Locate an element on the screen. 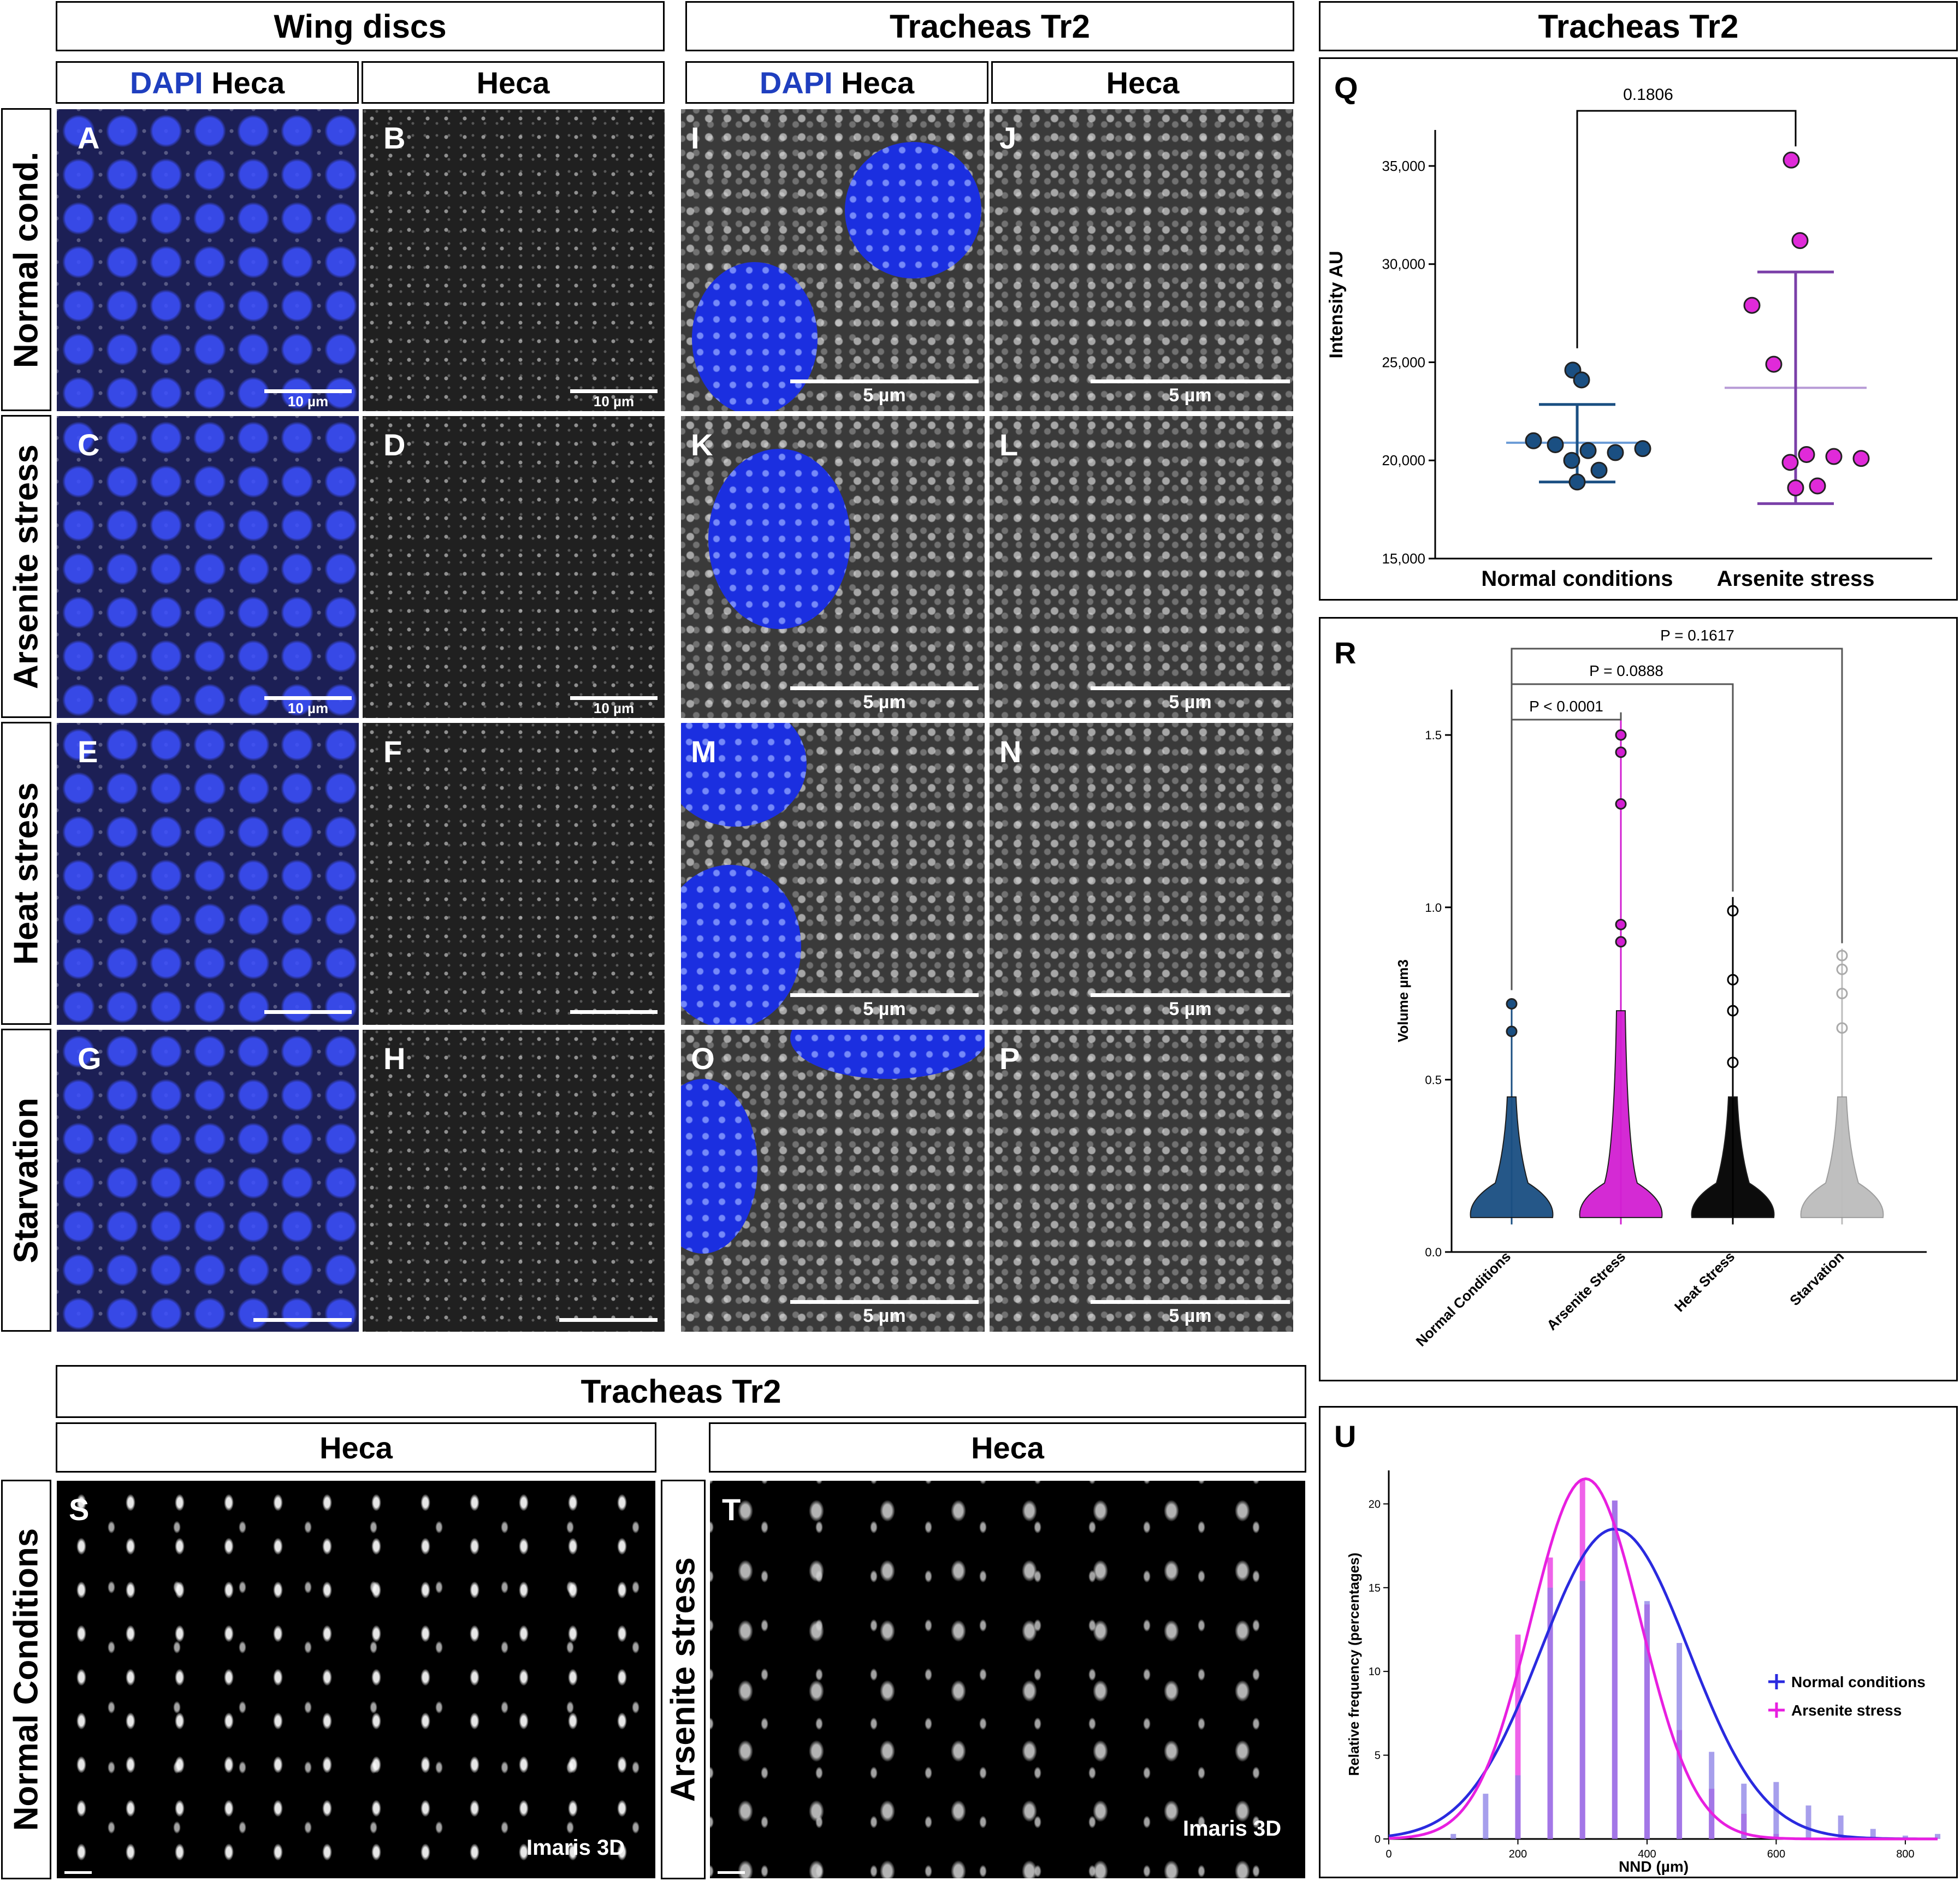  image-panel-o: O 5 µm is located at coordinates (833, 1181).